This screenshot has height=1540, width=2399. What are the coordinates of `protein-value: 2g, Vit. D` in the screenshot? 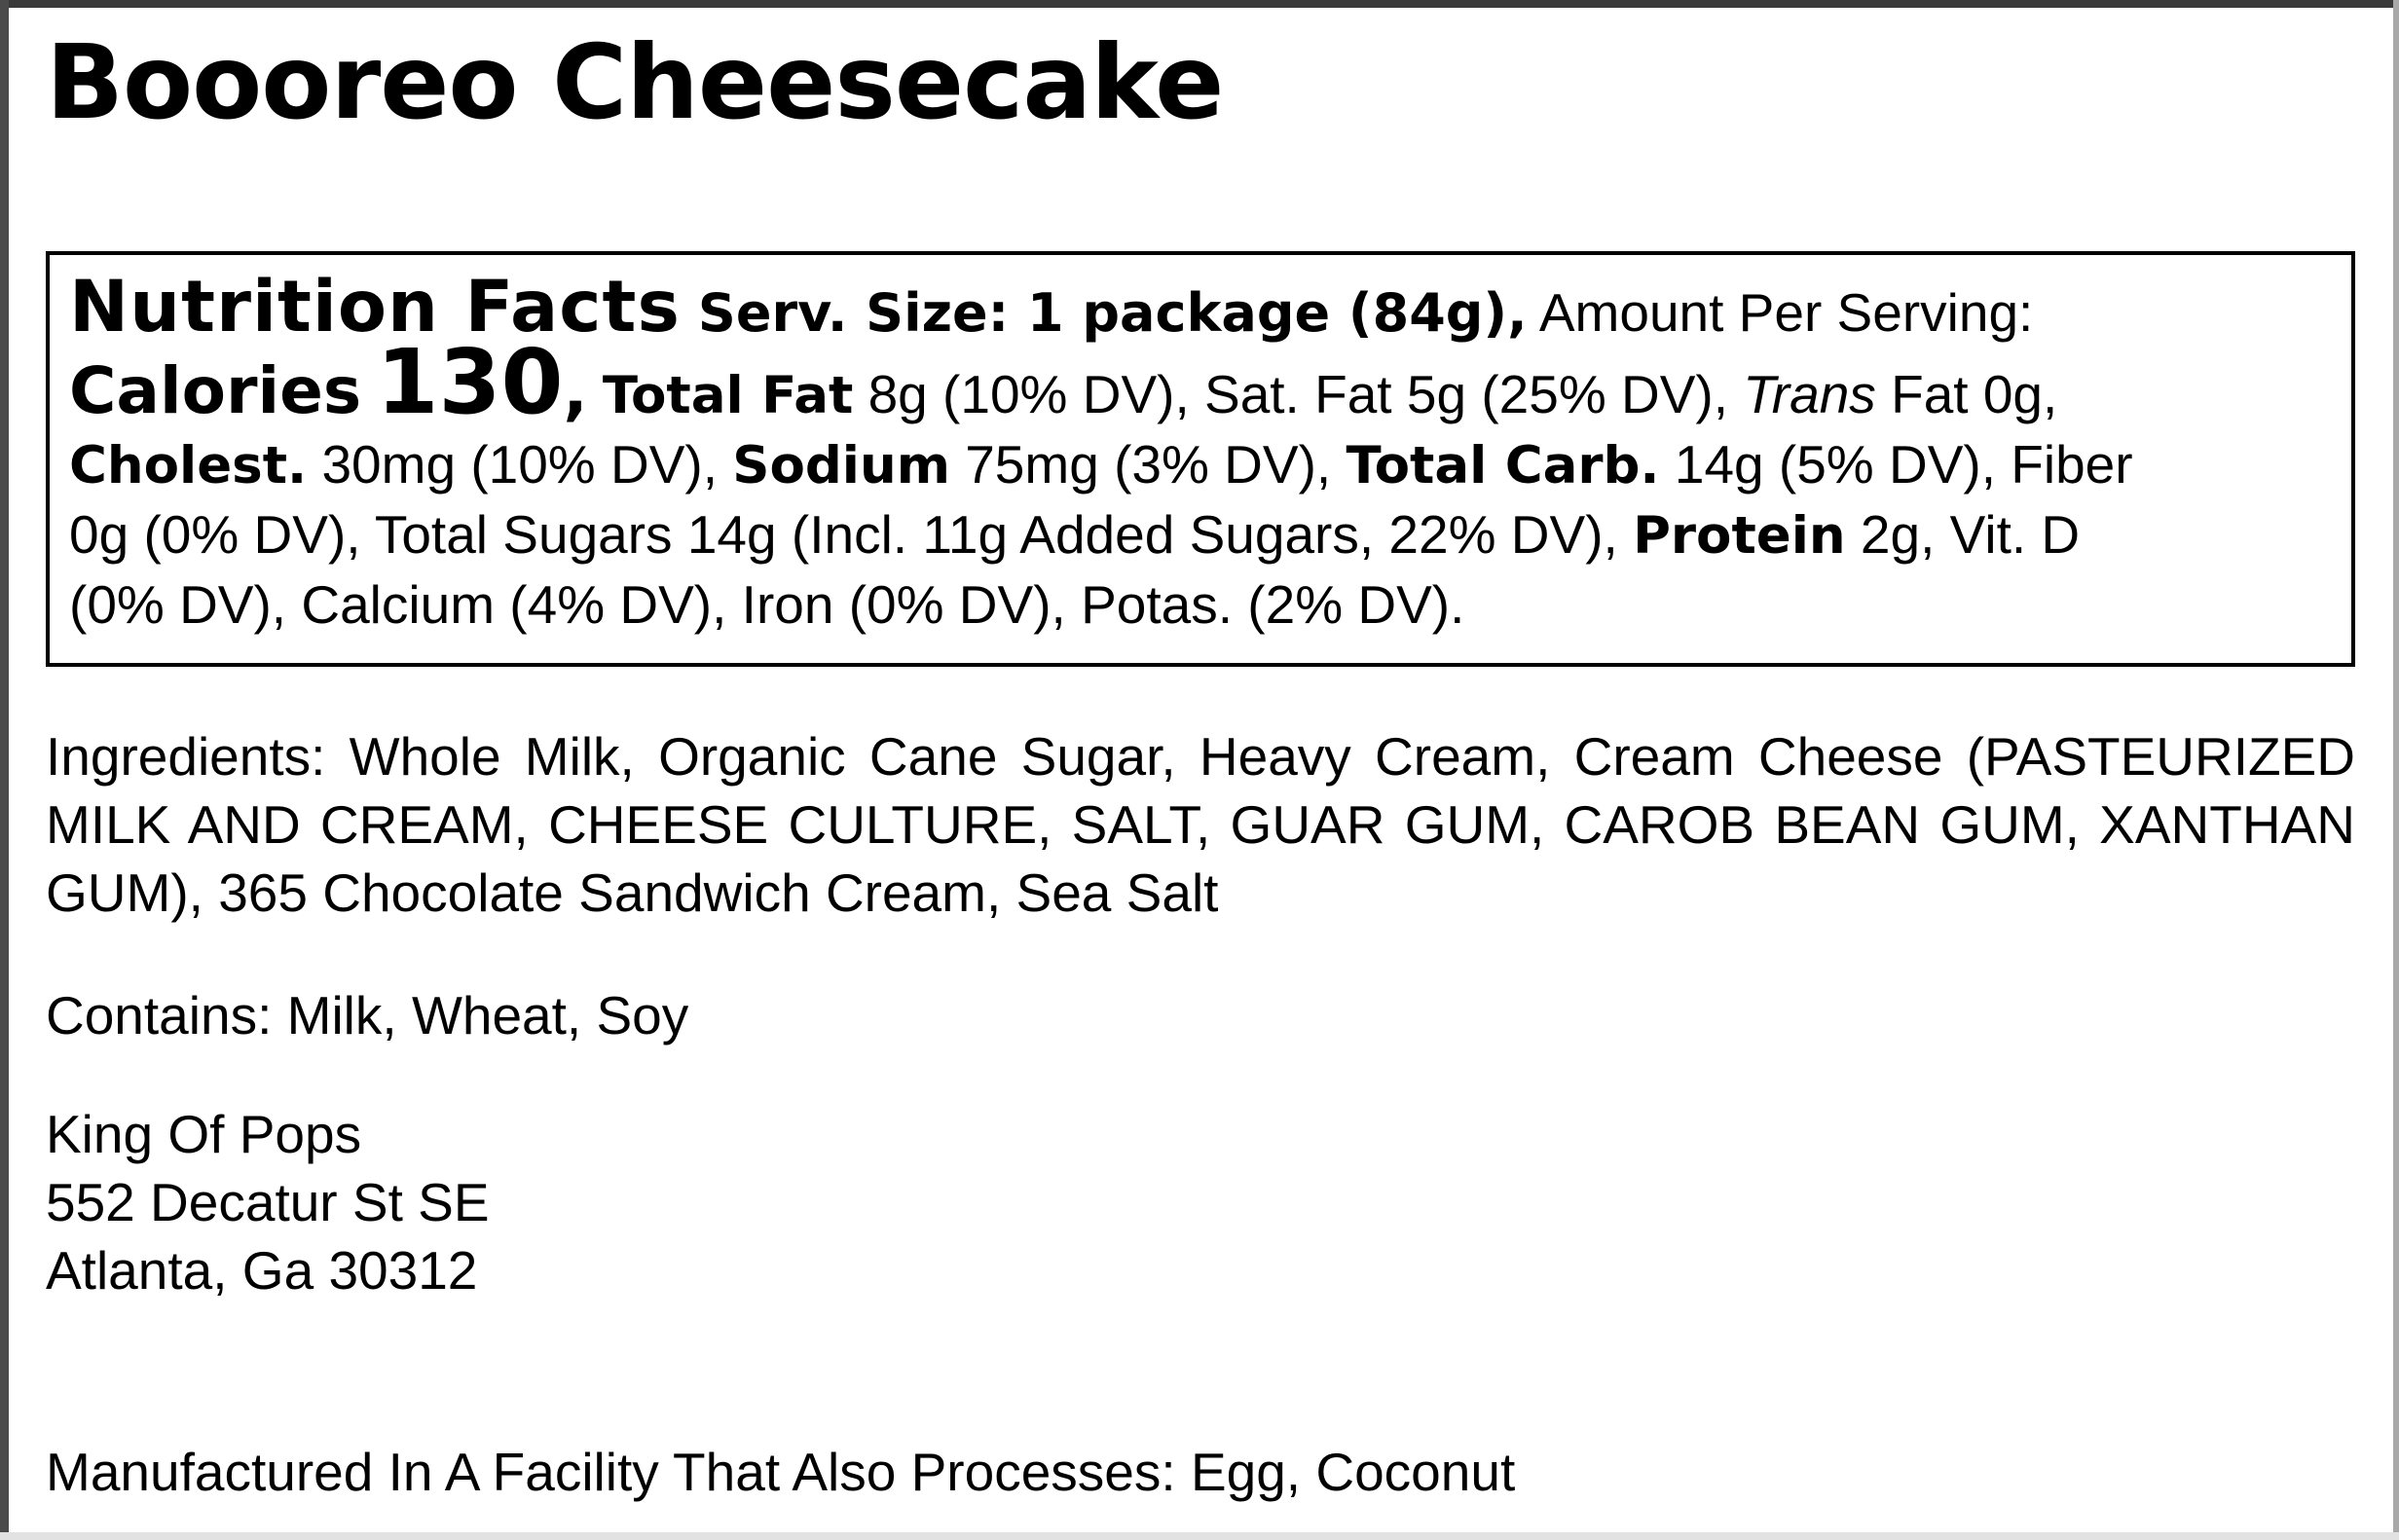 It's located at (1963, 534).